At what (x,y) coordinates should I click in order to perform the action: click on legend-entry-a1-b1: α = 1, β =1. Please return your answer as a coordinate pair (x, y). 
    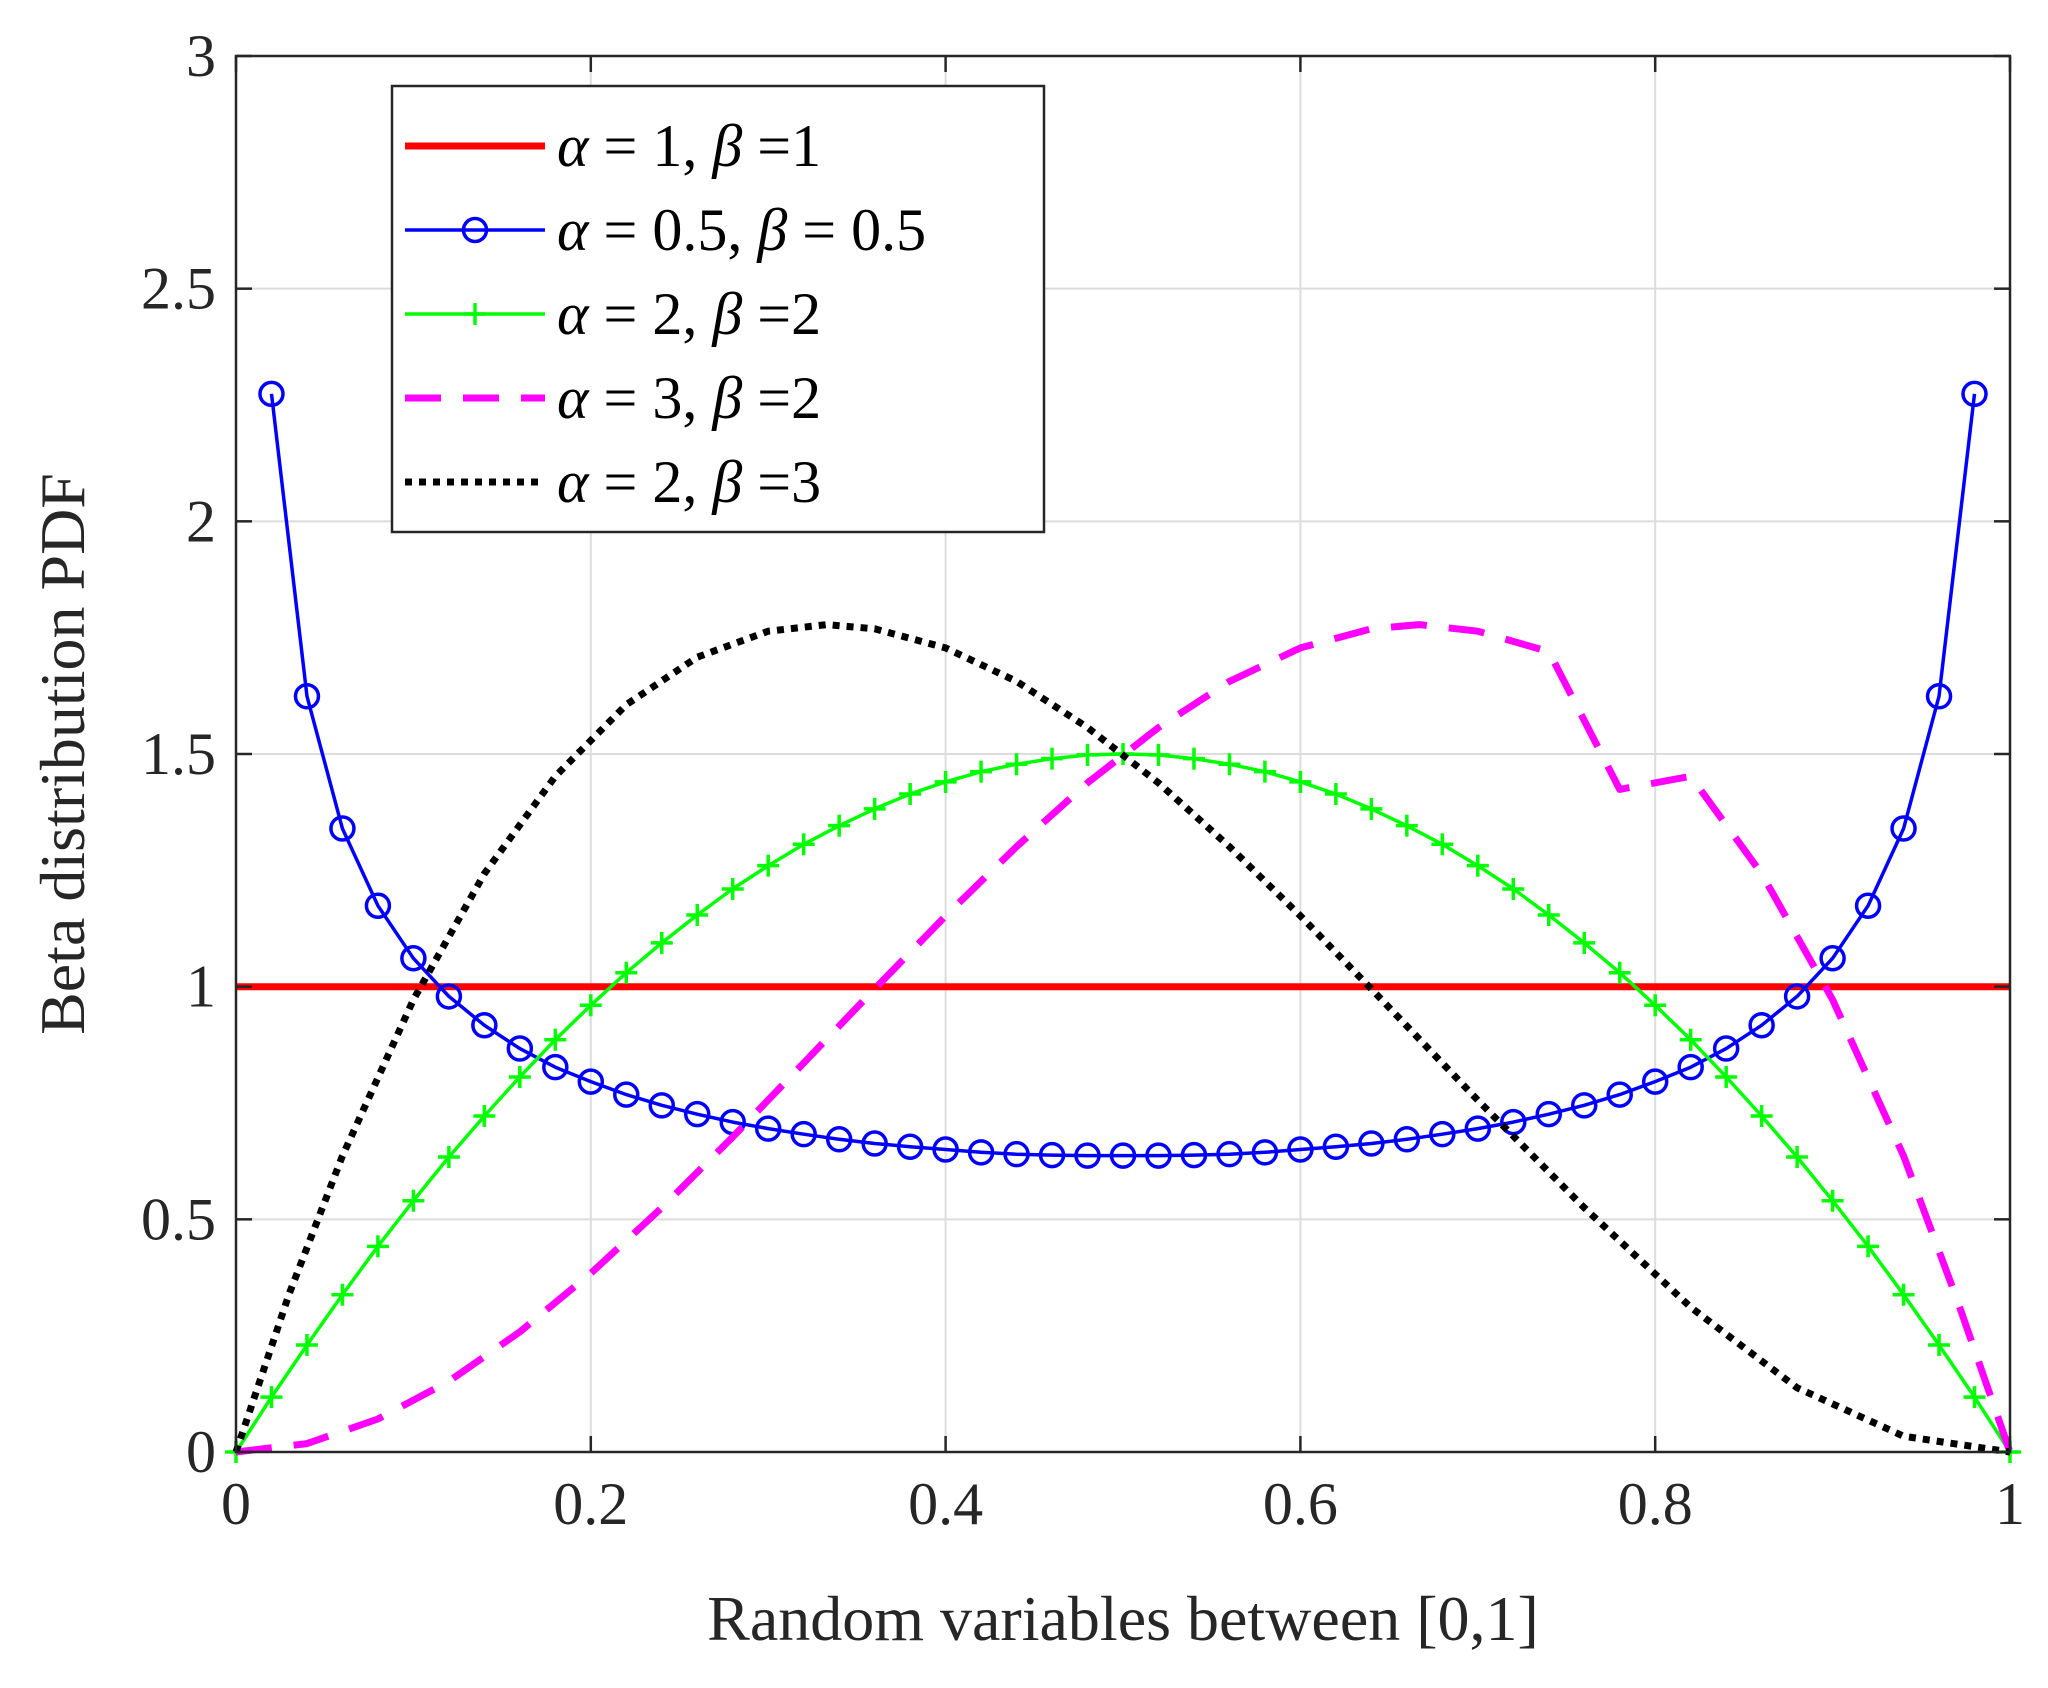
    Looking at the image, I should click on (613, 146).